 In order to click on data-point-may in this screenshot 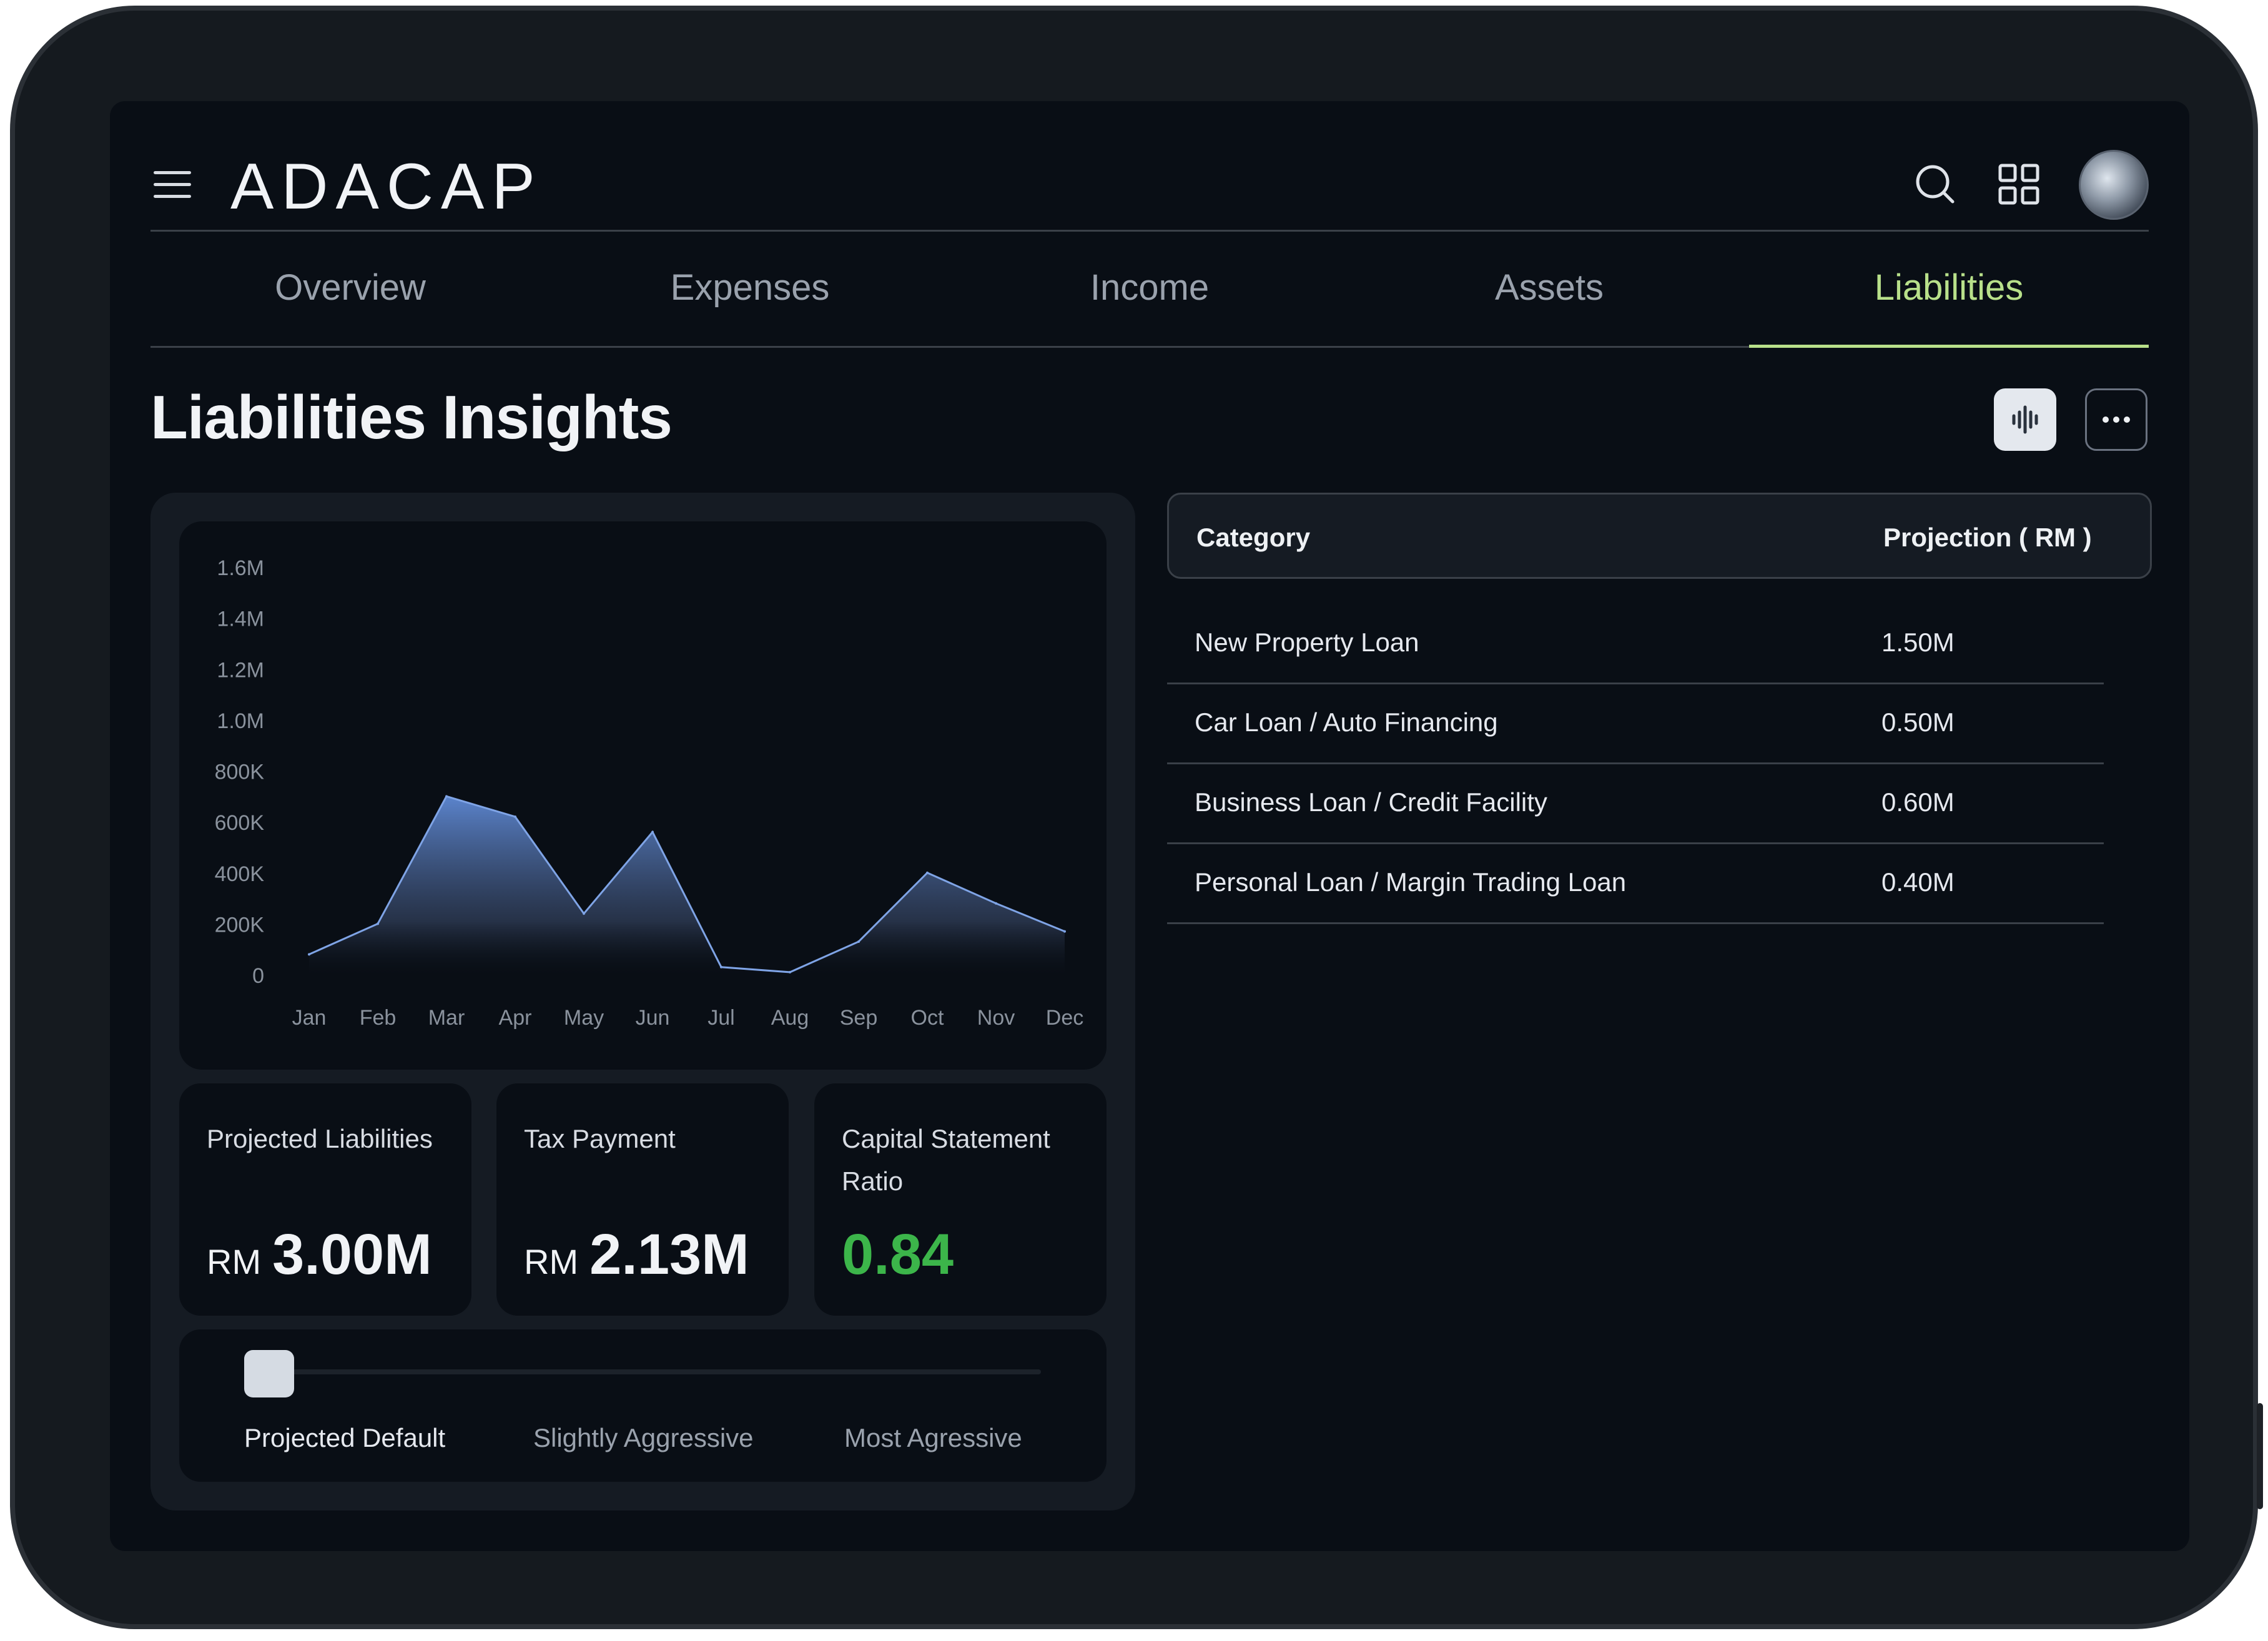, I will do `click(584, 913)`.